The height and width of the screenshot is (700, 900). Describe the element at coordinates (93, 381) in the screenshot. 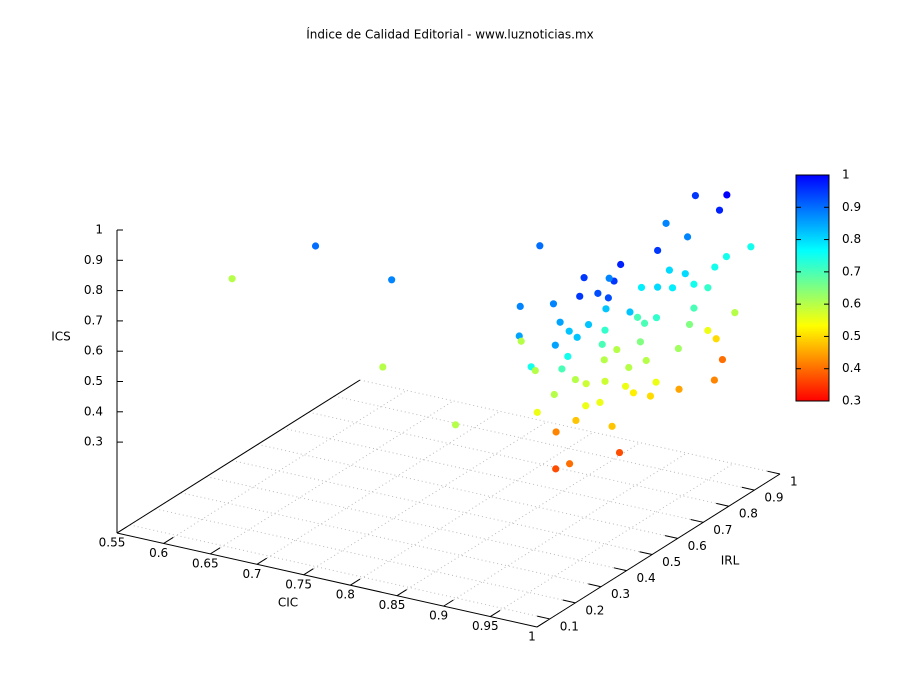

I see `z-tick-label: 0.5` at that location.